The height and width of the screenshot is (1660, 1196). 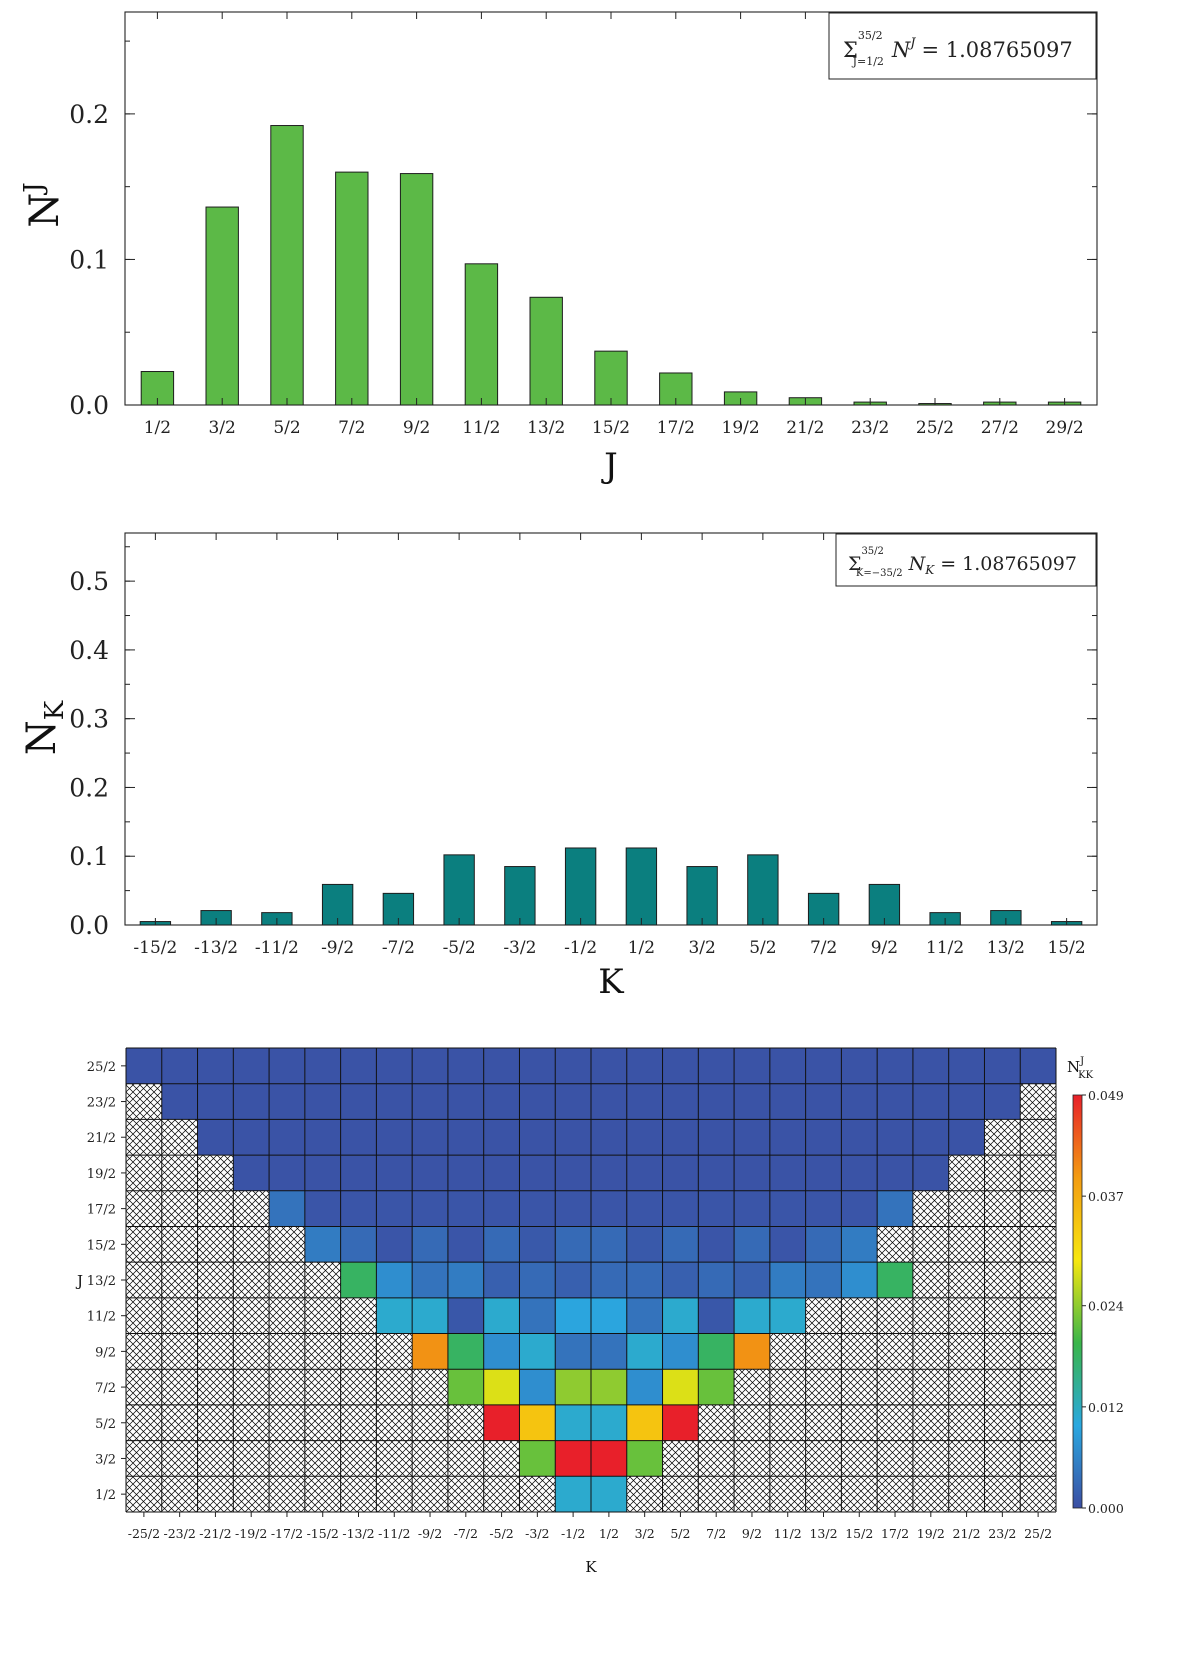 What do you see at coordinates (45, 210) in the screenshot?
I see `y-axis-title-main: N` at bounding box center [45, 210].